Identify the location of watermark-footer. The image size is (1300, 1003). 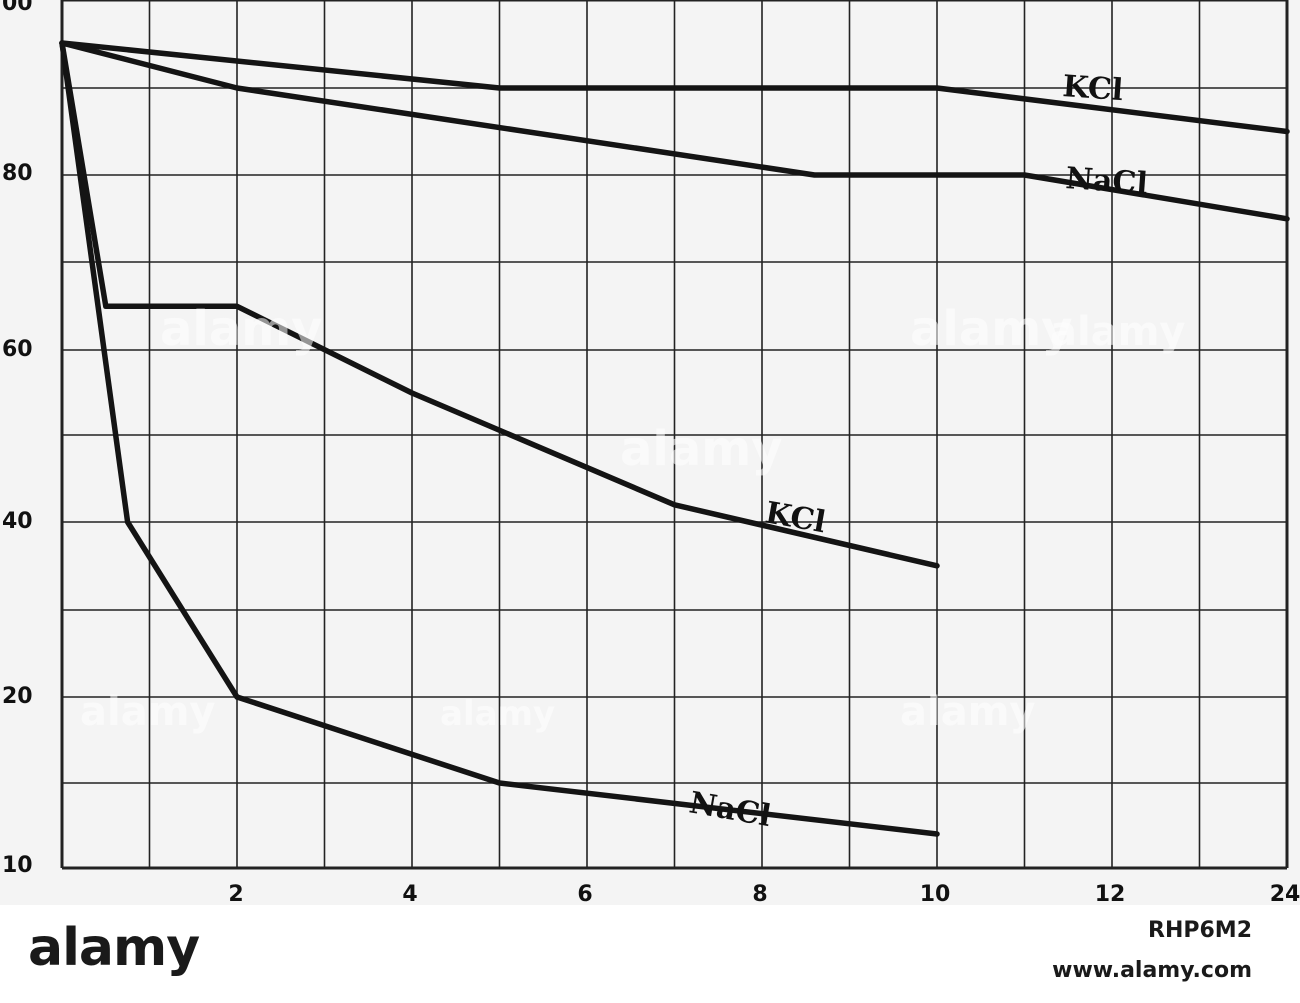
(650, 954).